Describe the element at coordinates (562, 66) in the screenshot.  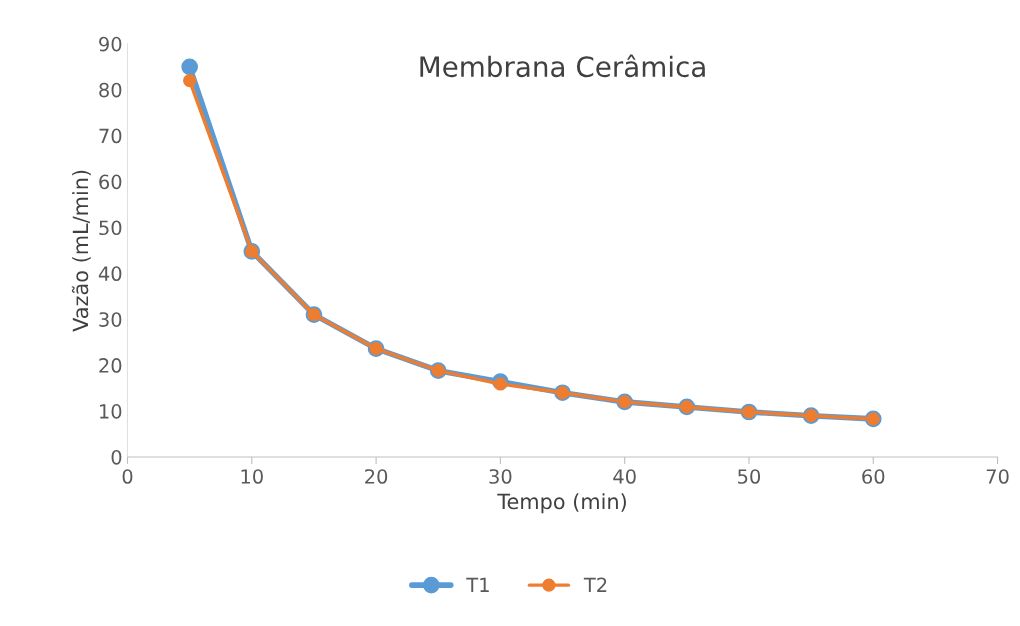
I see `chart-title: Membrana Cerâmica` at that location.